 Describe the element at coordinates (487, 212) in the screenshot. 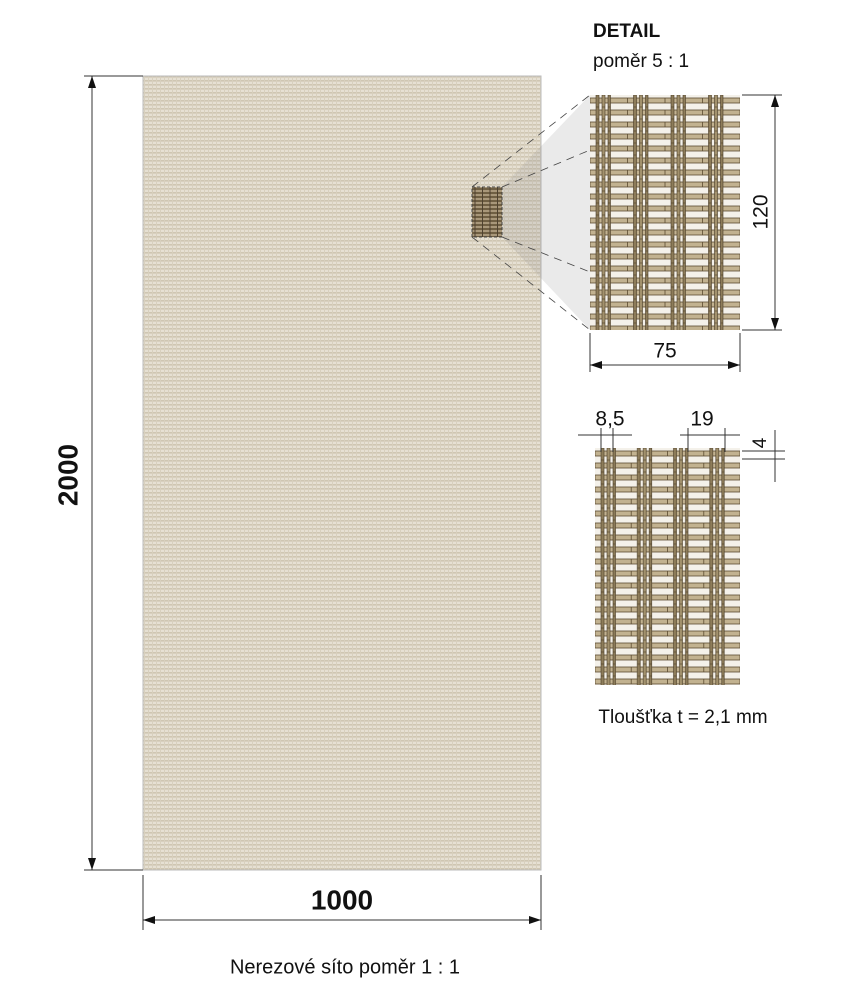

I see `detail-area` at that location.